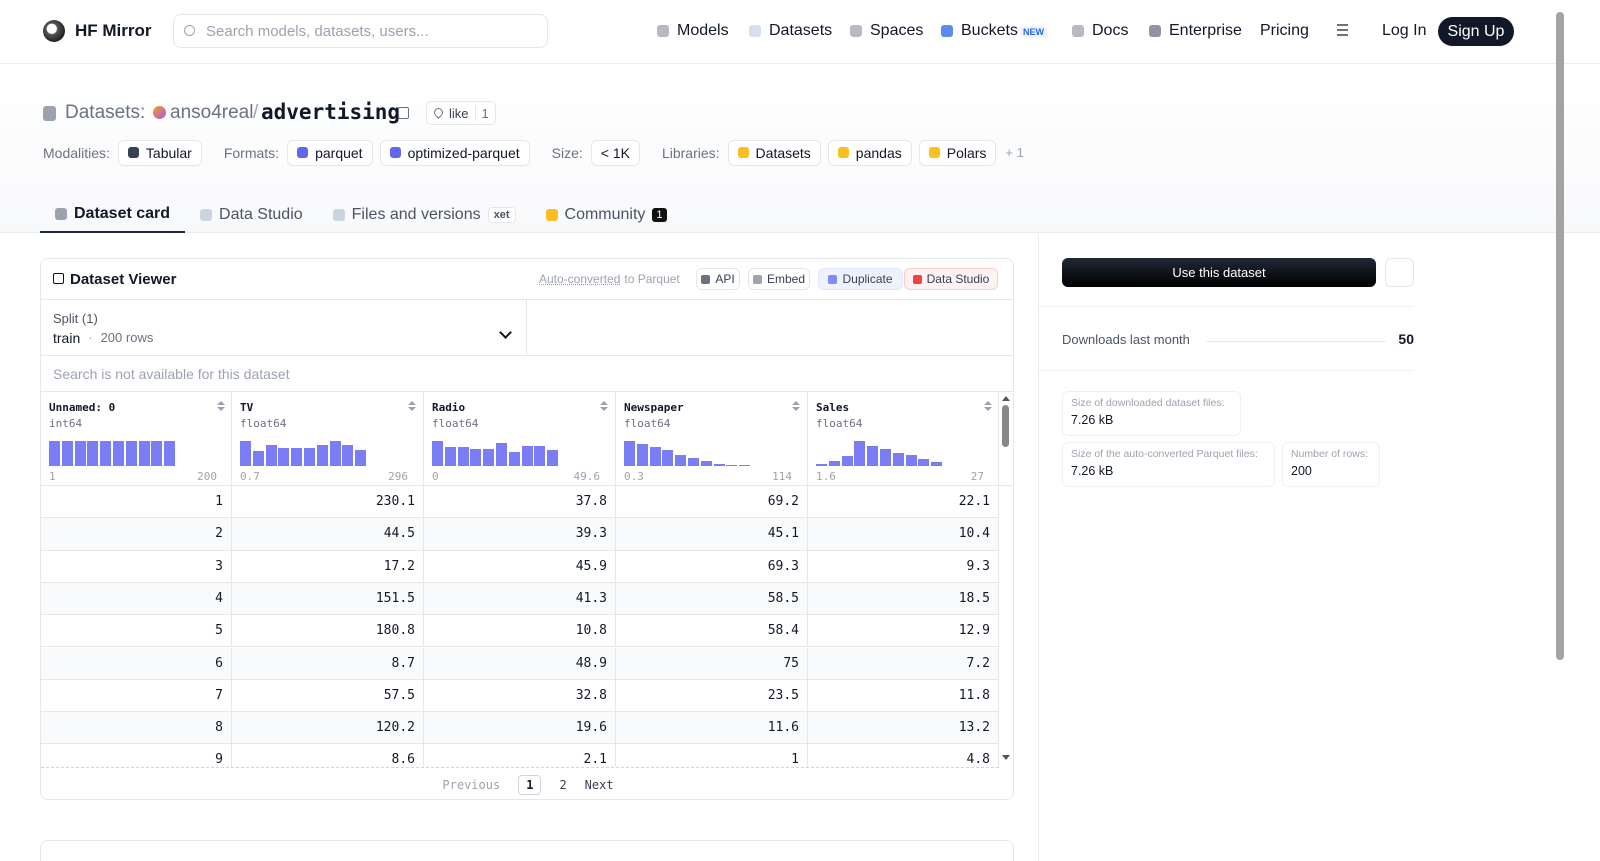 This screenshot has height=861, width=1600. Describe the element at coordinates (527, 373) in the screenshot. I see `search-row: Search is not available for this dataset` at that location.